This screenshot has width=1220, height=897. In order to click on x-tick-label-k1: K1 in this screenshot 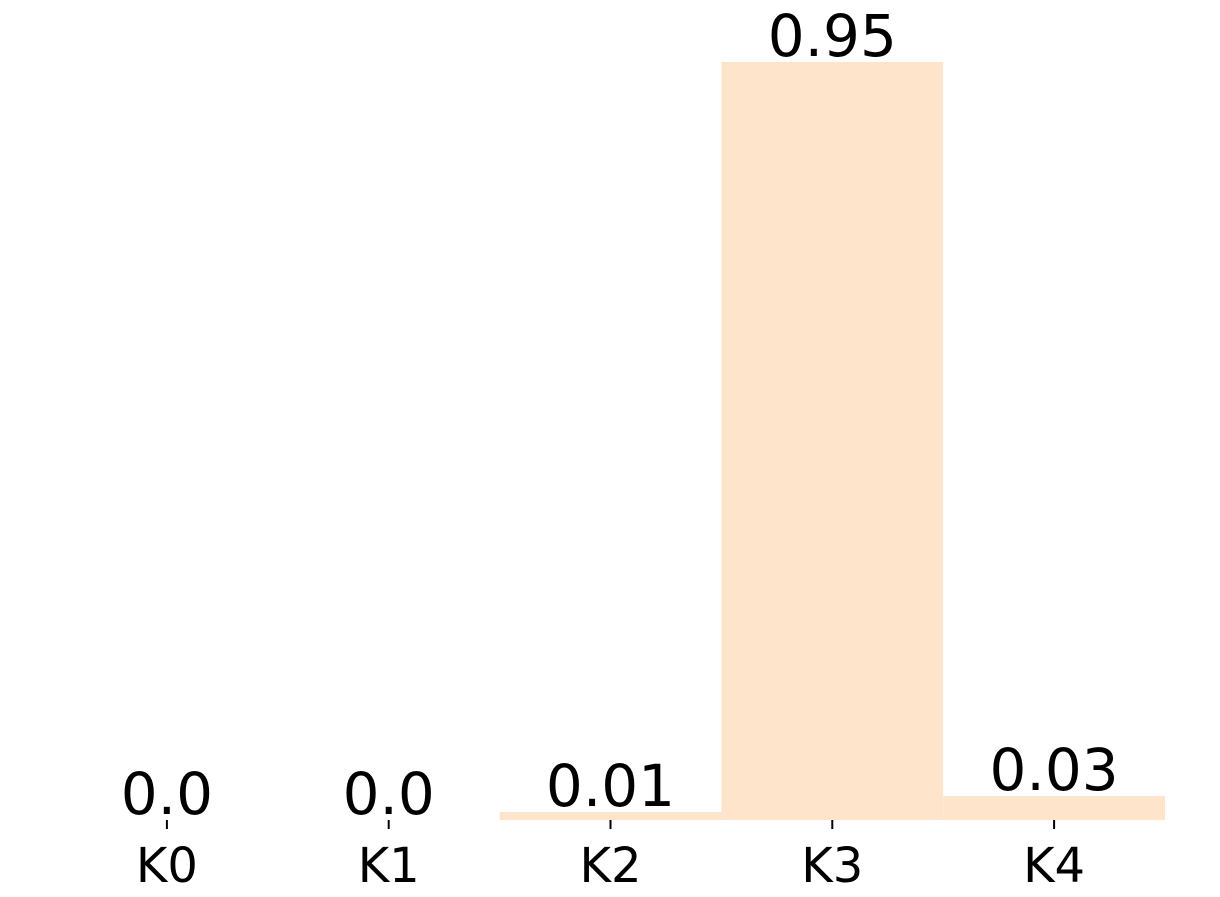, I will do `click(389, 865)`.